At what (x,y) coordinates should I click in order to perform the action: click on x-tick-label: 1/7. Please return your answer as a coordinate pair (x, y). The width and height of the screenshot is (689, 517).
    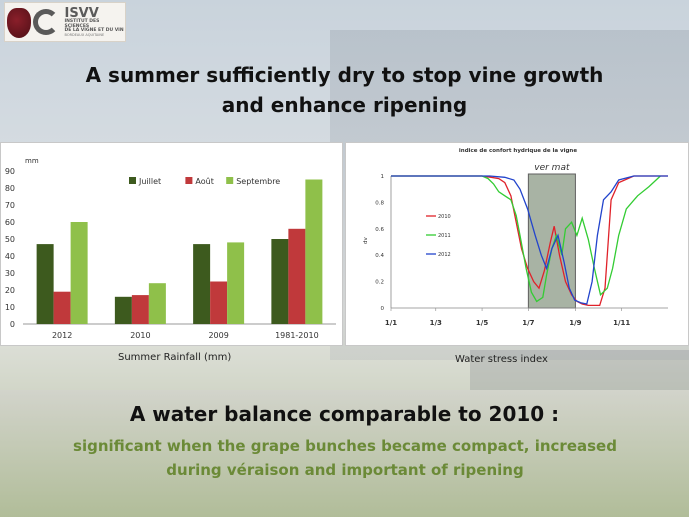
    Looking at the image, I should click on (528, 323).